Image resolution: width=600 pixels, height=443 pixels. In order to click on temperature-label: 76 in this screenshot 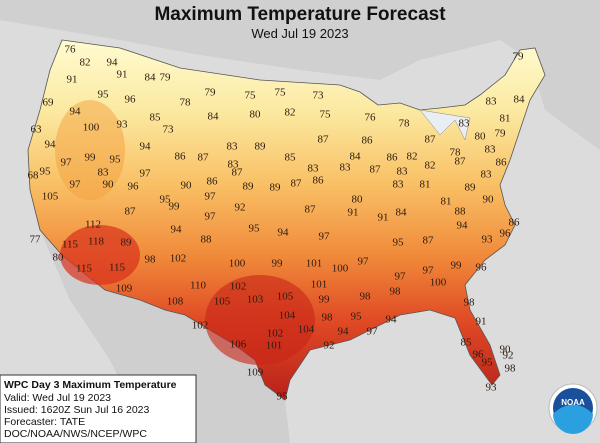, I will do `click(71, 50)`.